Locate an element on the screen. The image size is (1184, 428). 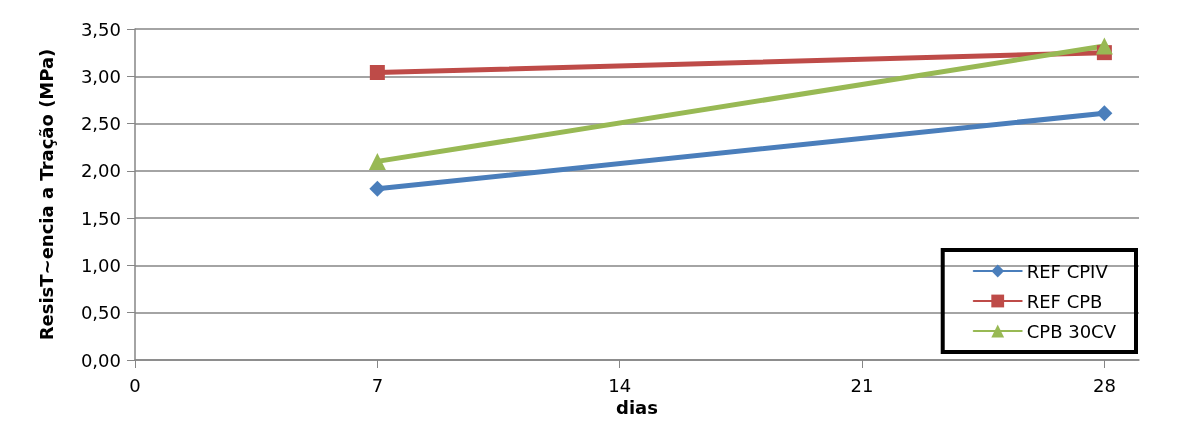
legend-label: REF CPB is located at coordinates (1064, 301).